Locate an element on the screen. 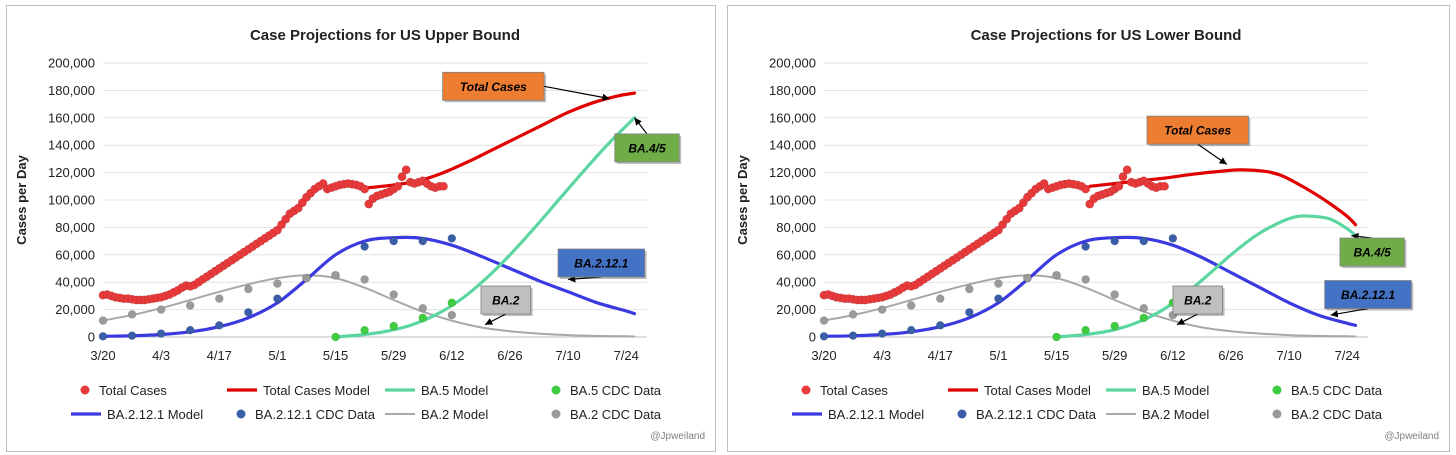 The image size is (1456, 455). y-tick-label: 0 is located at coordinates (91, 337).